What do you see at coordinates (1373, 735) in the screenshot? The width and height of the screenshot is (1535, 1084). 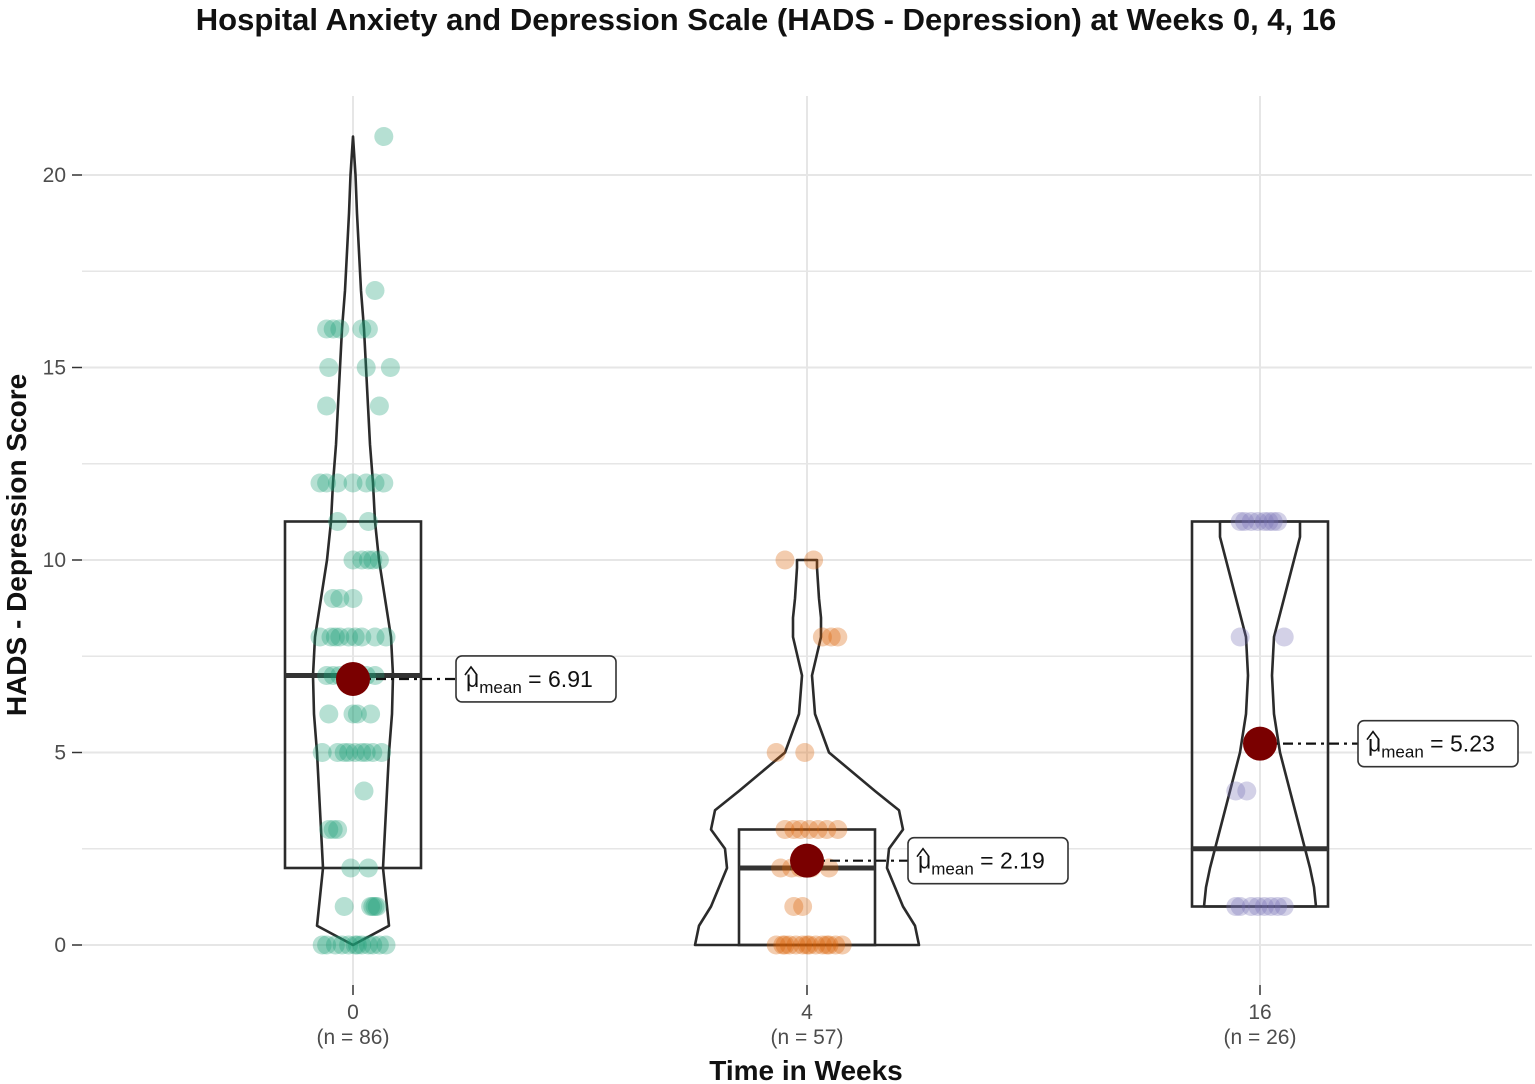 I see `hat-icon` at bounding box center [1373, 735].